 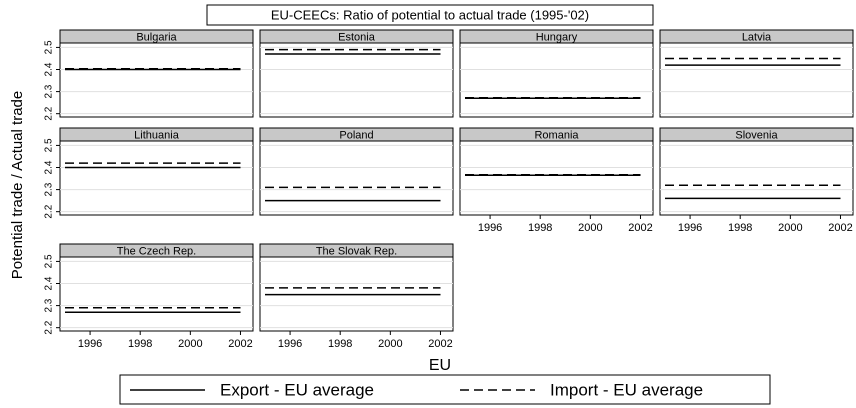 What do you see at coordinates (356, 135) in the screenshot?
I see `panel-title: Poland` at bounding box center [356, 135].